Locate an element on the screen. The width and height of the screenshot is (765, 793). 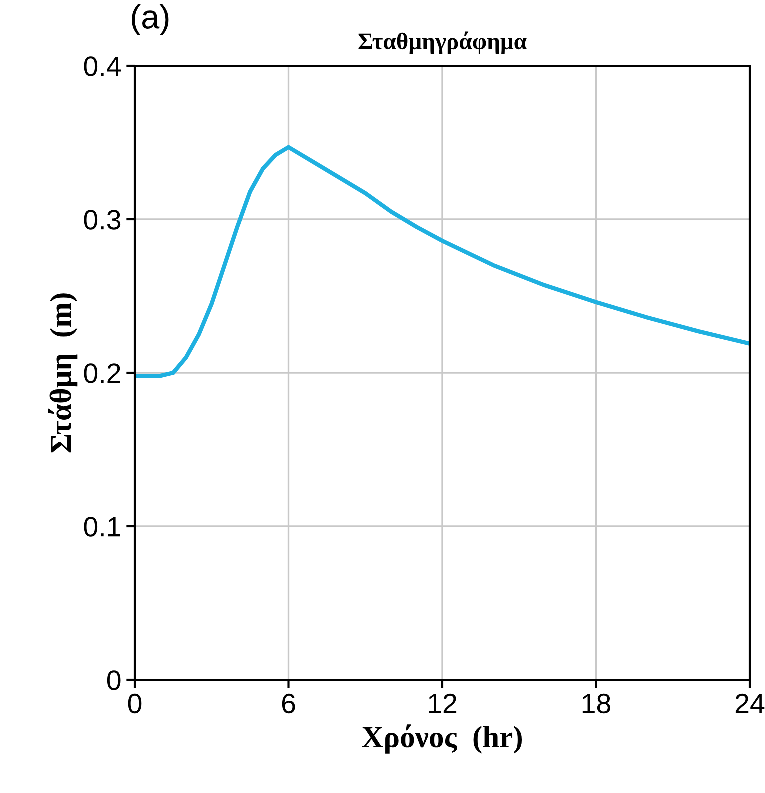
y-tick-label: 0.1 is located at coordinates (102, 527).